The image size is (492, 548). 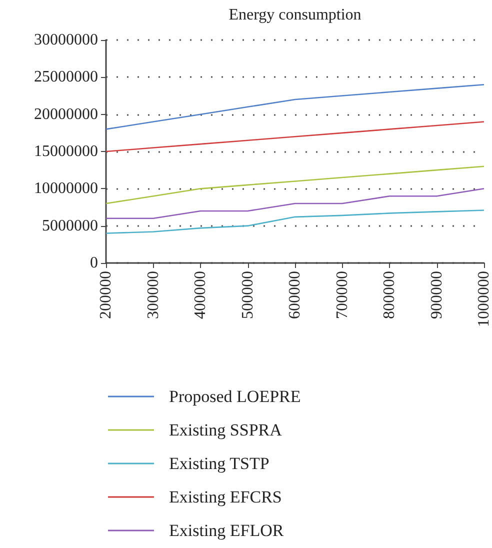 What do you see at coordinates (437, 295) in the screenshot?
I see `x-tick-label: 900000` at bounding box center [437, 295].